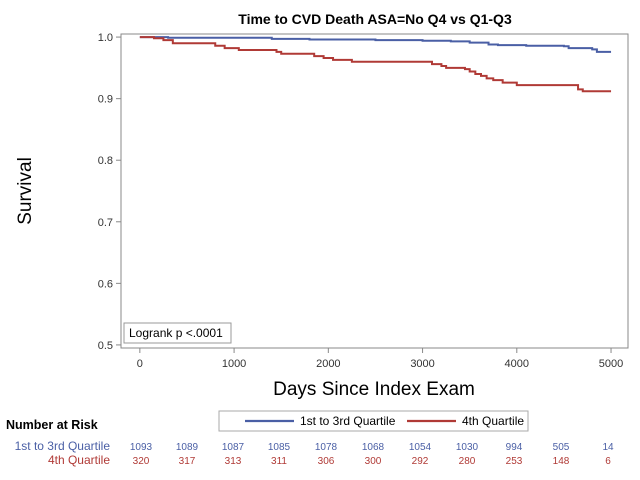  Describe the element at coordinates (375, 19) in the screenshot. I see `chart-title: Time to CVD Death ASA=No Q4 vs Q1-Q3` at that location.